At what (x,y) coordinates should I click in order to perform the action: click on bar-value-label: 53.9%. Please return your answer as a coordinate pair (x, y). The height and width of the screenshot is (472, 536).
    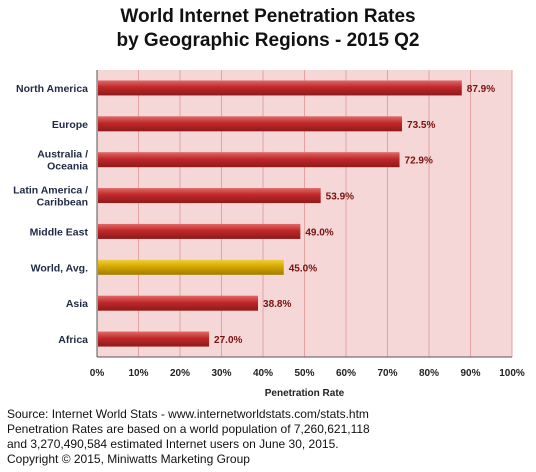
    Looking at the image, I should click on (340, 197).